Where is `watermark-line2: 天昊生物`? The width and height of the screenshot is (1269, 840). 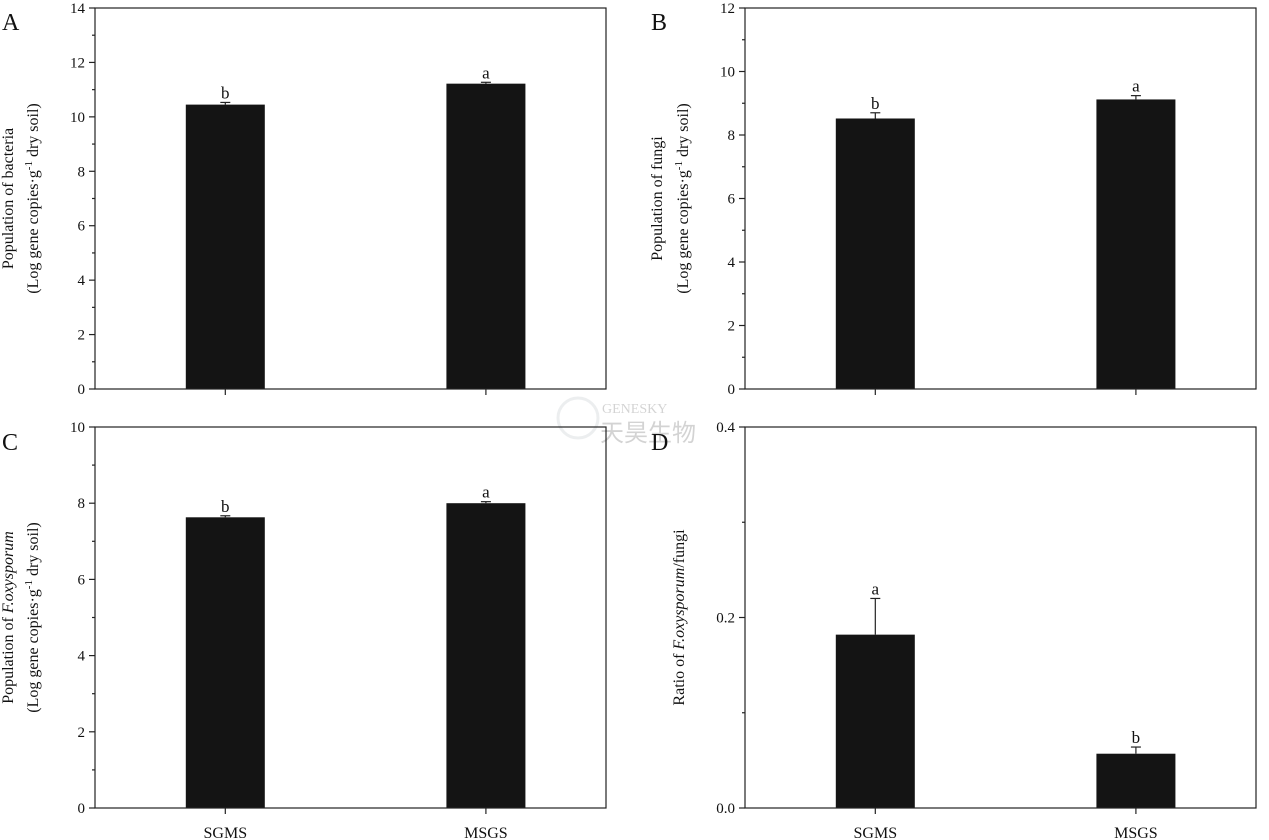 watermark-line2: 天昊生物 is located at coordinates (648, 433).